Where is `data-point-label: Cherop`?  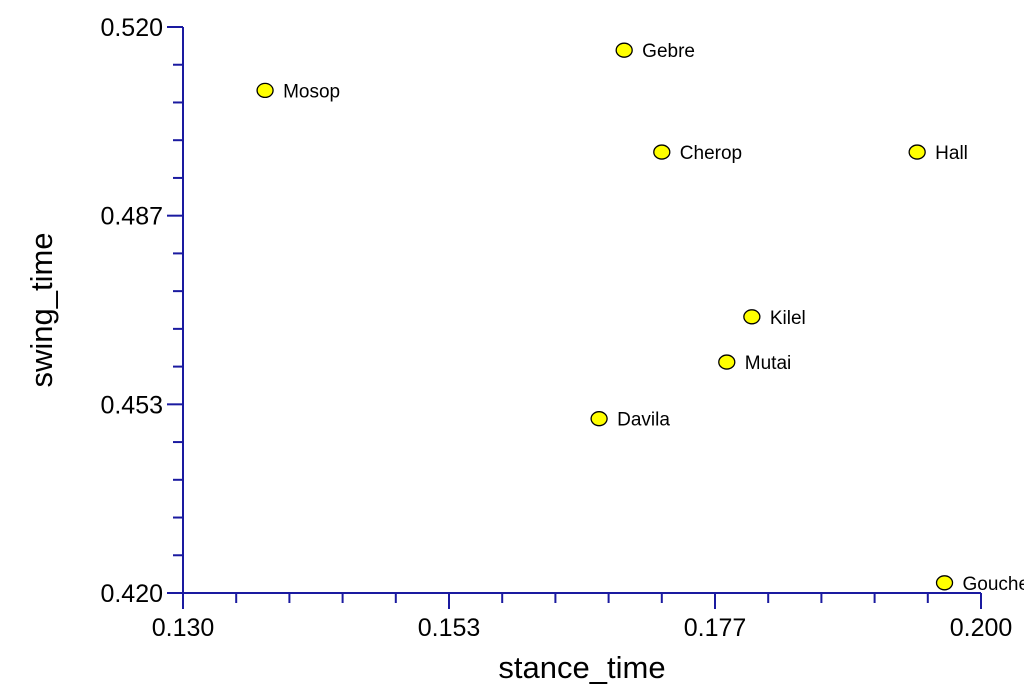
data-point-label: Cherop is located at coordinates (711, 153).